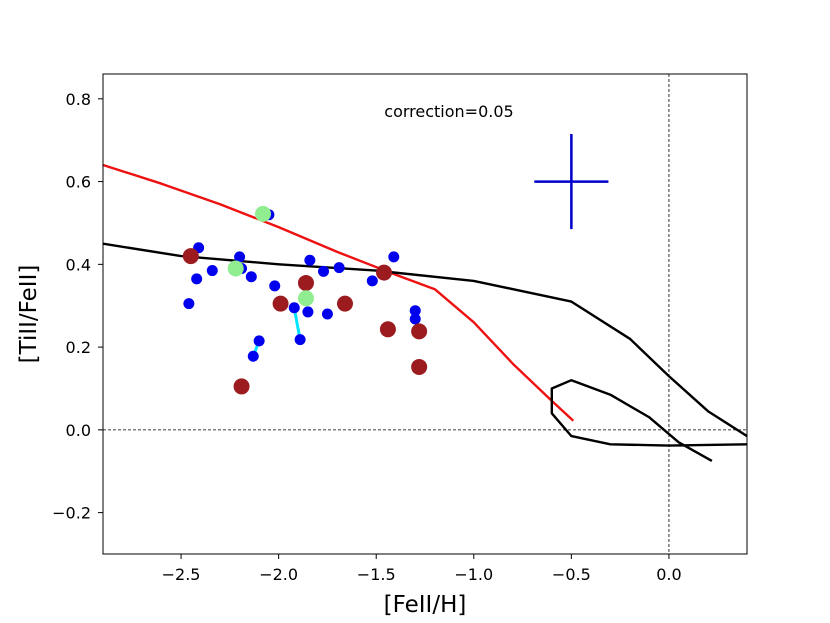 The image size is (830, 623). Describe the element at coordinates (276, 332) in the screenshot. I see `connector-lines` at that location.